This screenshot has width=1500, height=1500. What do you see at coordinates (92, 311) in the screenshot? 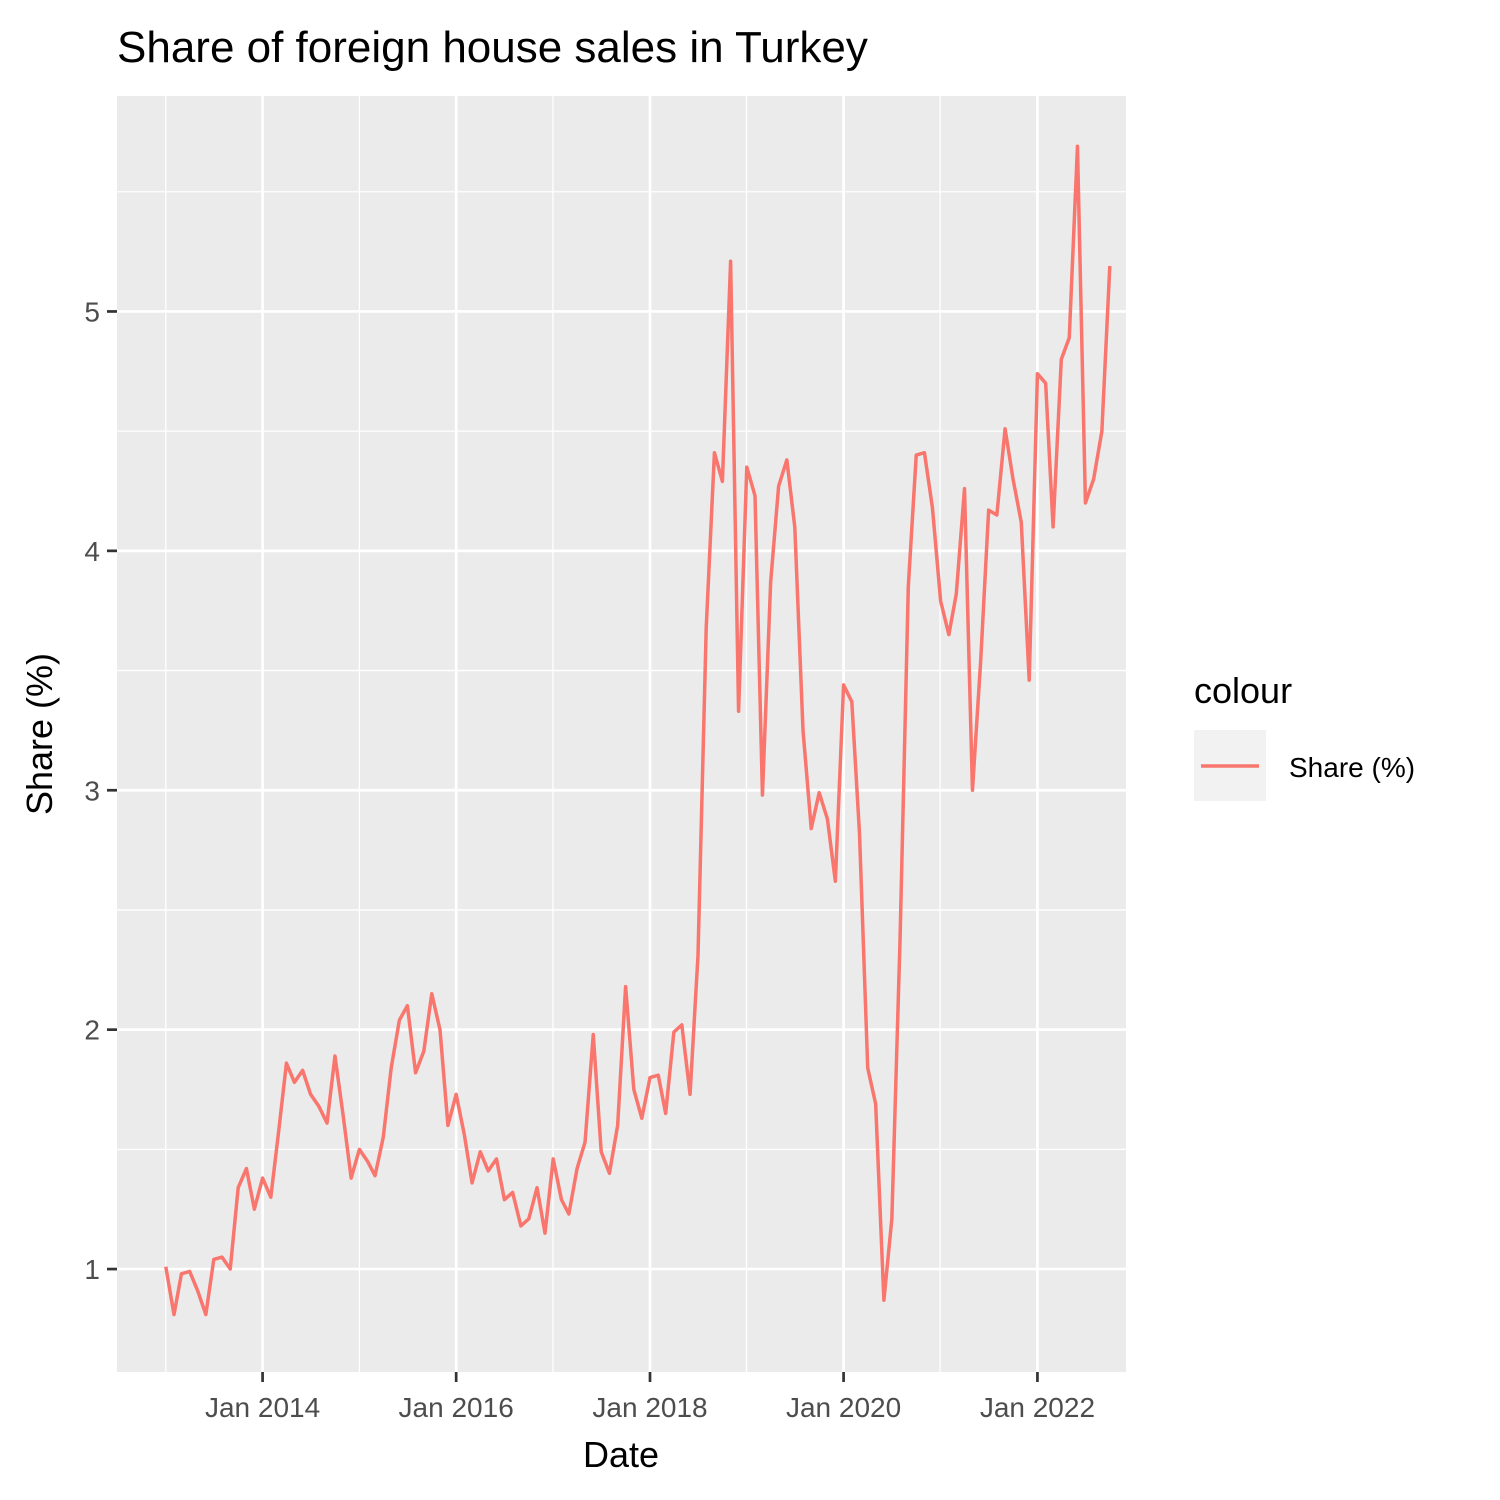
I see `y-tick-label: 5` at bounding box center [92, 311].